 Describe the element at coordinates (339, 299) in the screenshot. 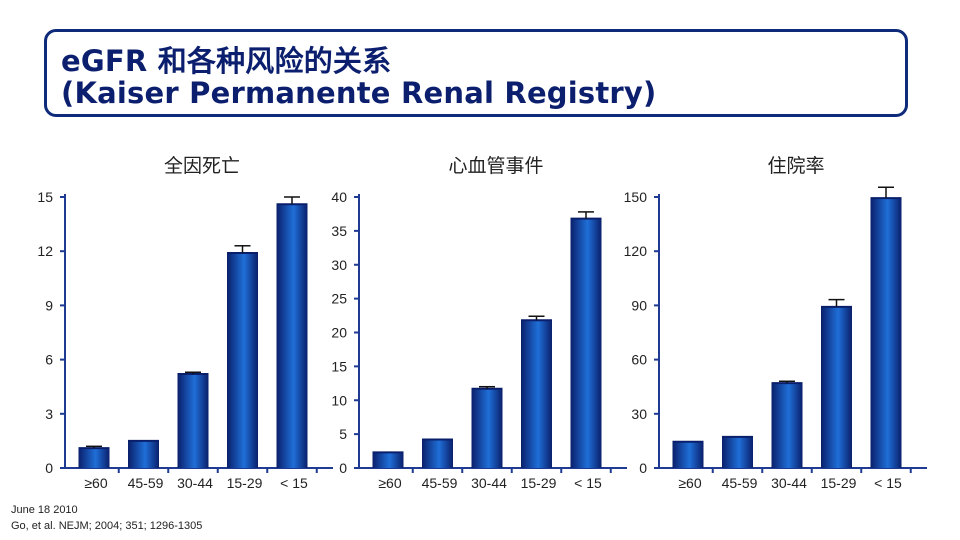

I see `y-tick-label: 25` at that location.